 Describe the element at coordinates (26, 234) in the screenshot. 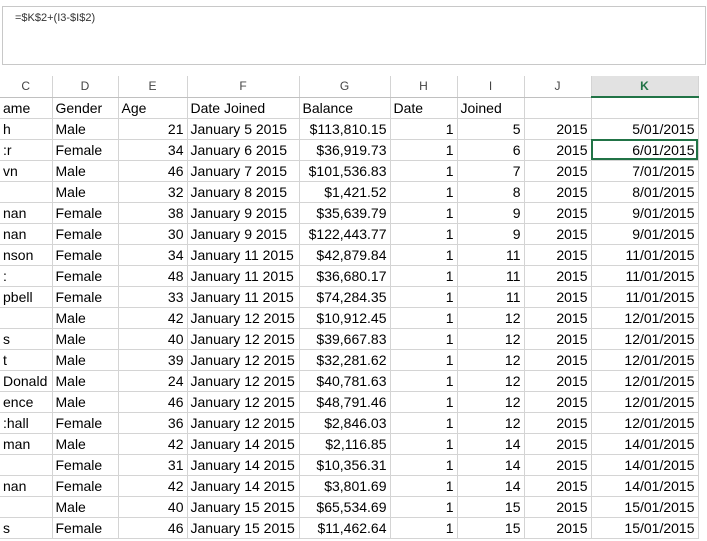

I see `table-cell: nan` at that location.